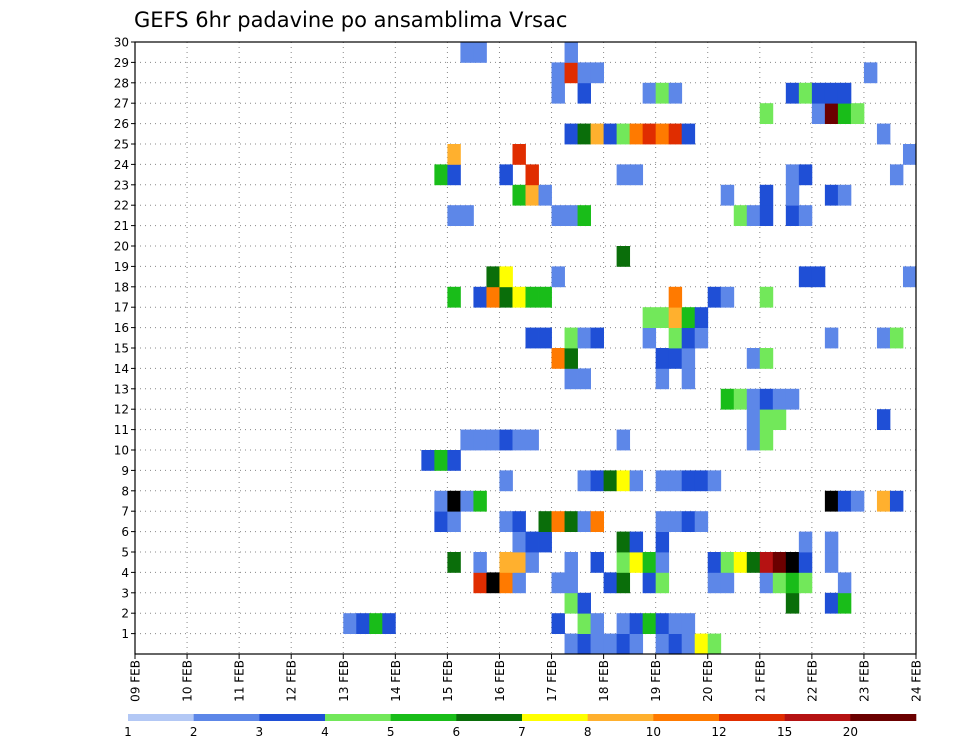 Image resolution: width=960 pixels, height=742 pixels. I want to click on colorbar-label: 8, so click(588, 732).